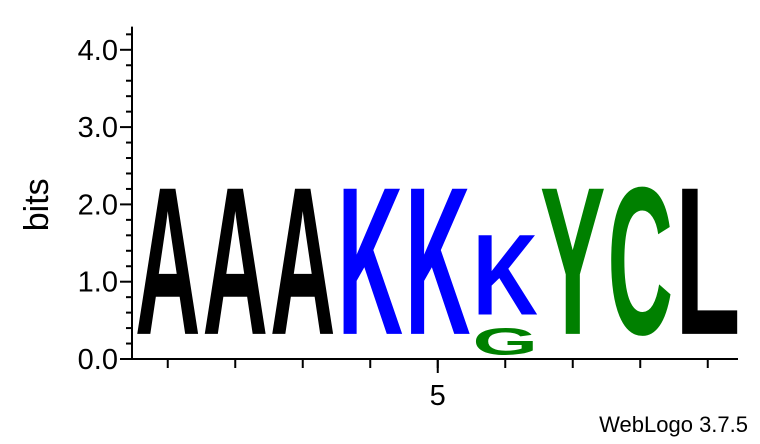 The width and height of the screenshot is (760, 444). Describe the element at coordinates (707, 262) in the screenshot. I see `logo-letter-L: L` at that location.